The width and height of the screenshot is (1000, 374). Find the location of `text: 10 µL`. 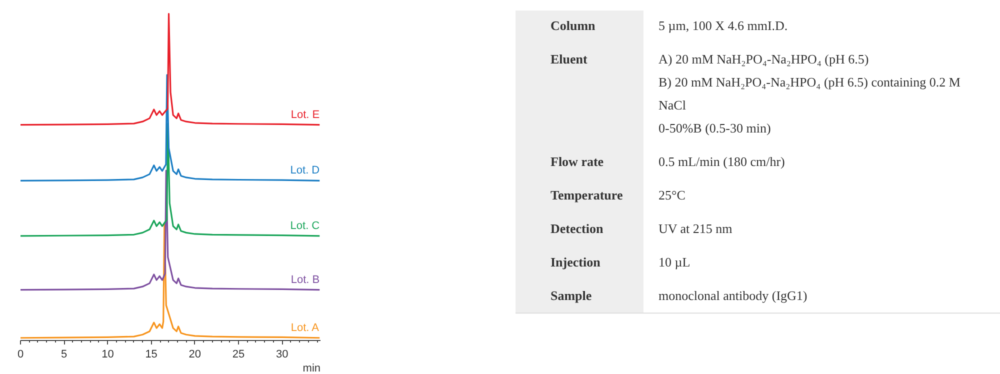

text: 10 µL is located at coordinates (674, 262).